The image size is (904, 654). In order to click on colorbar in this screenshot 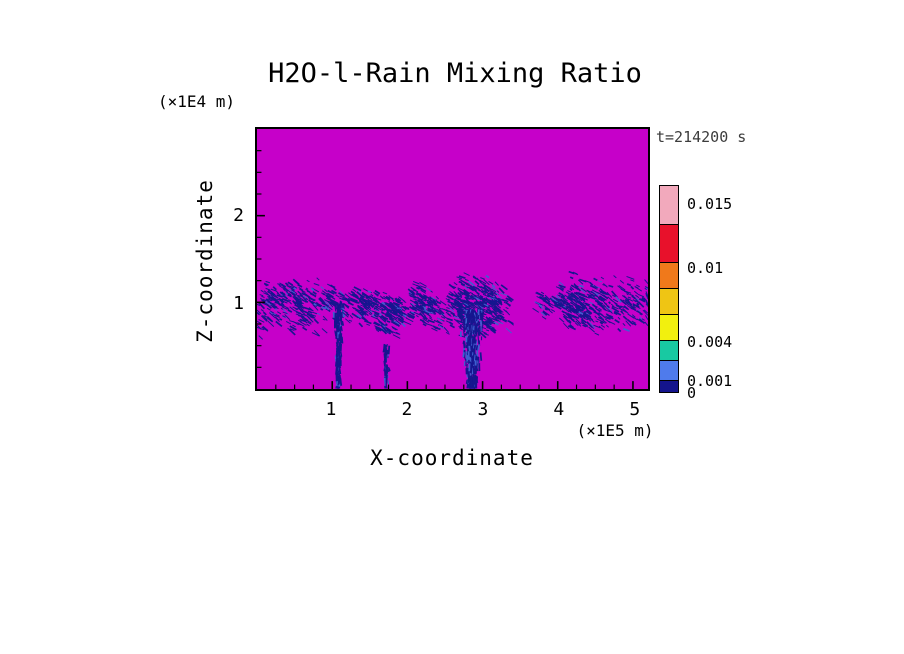, I will do `click(669, 289)`.